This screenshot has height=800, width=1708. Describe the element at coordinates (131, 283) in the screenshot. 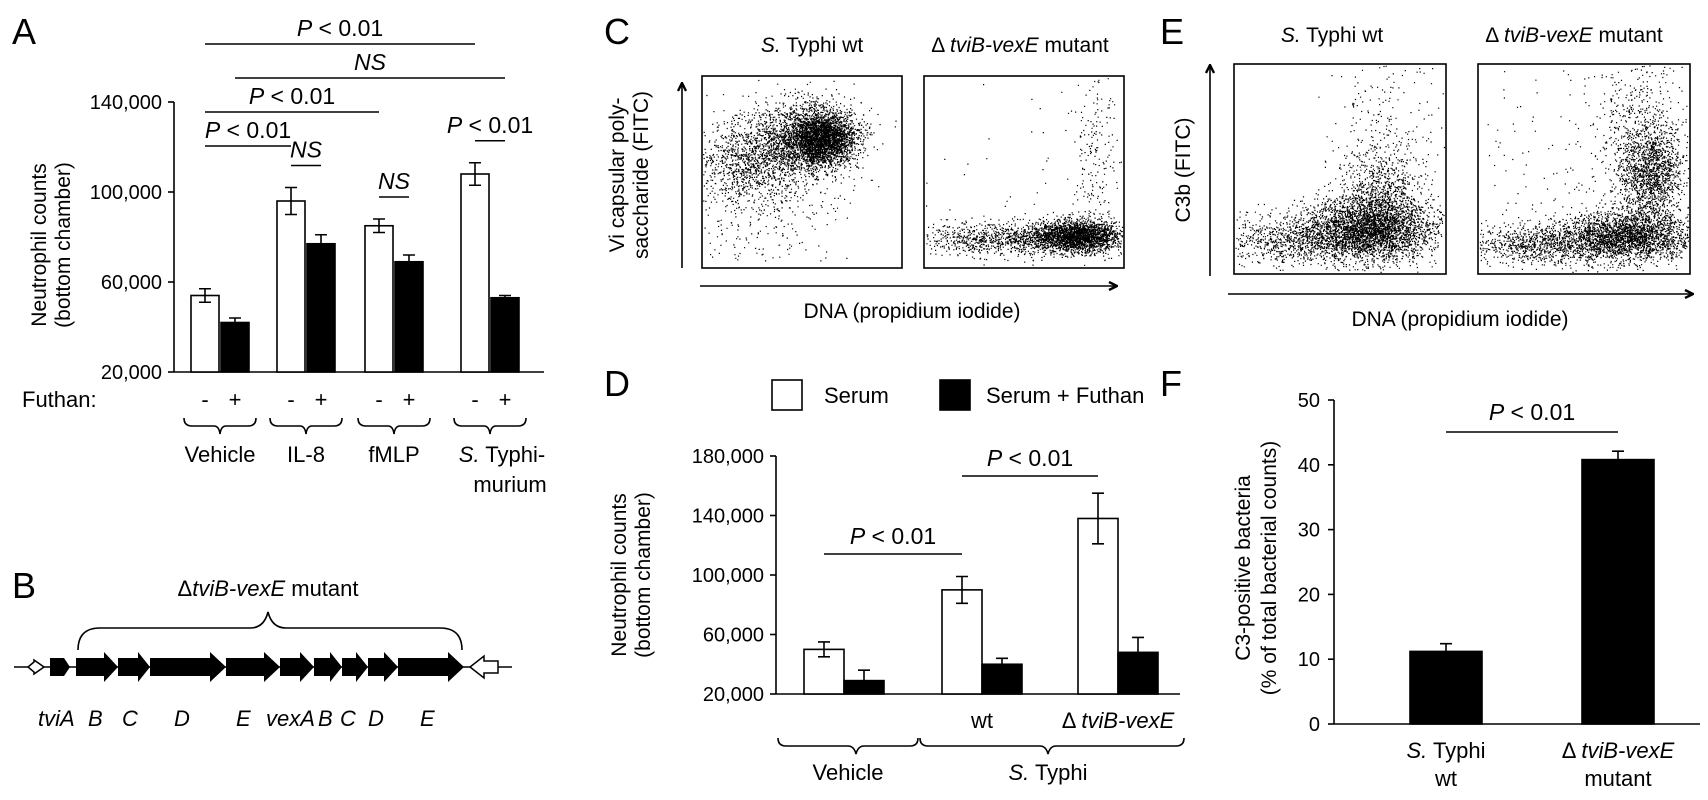

I see `panel-a-ytick-label-1: 60,000` at that location.